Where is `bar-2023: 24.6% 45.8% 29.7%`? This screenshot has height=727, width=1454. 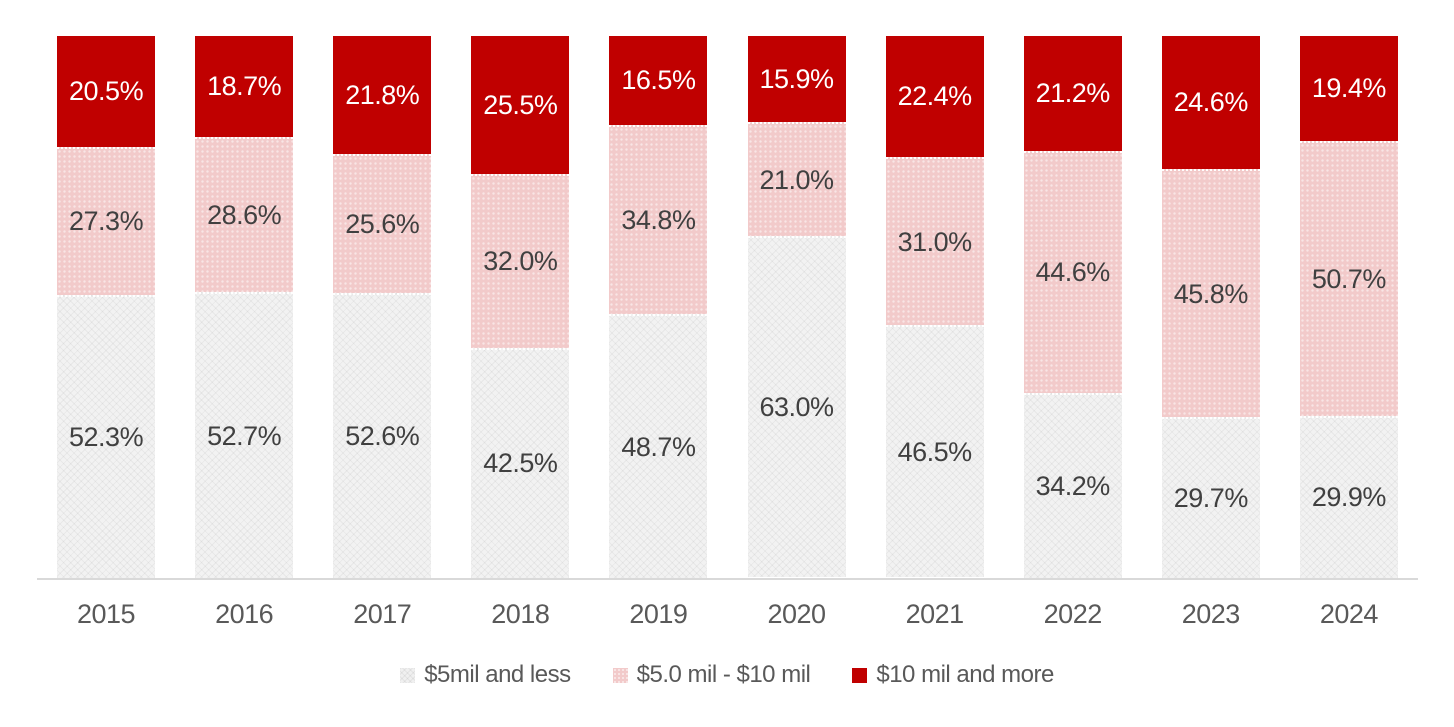
bar-2023: 24.6% 45.8% 29.7% is located at coordinates (1210, 307).